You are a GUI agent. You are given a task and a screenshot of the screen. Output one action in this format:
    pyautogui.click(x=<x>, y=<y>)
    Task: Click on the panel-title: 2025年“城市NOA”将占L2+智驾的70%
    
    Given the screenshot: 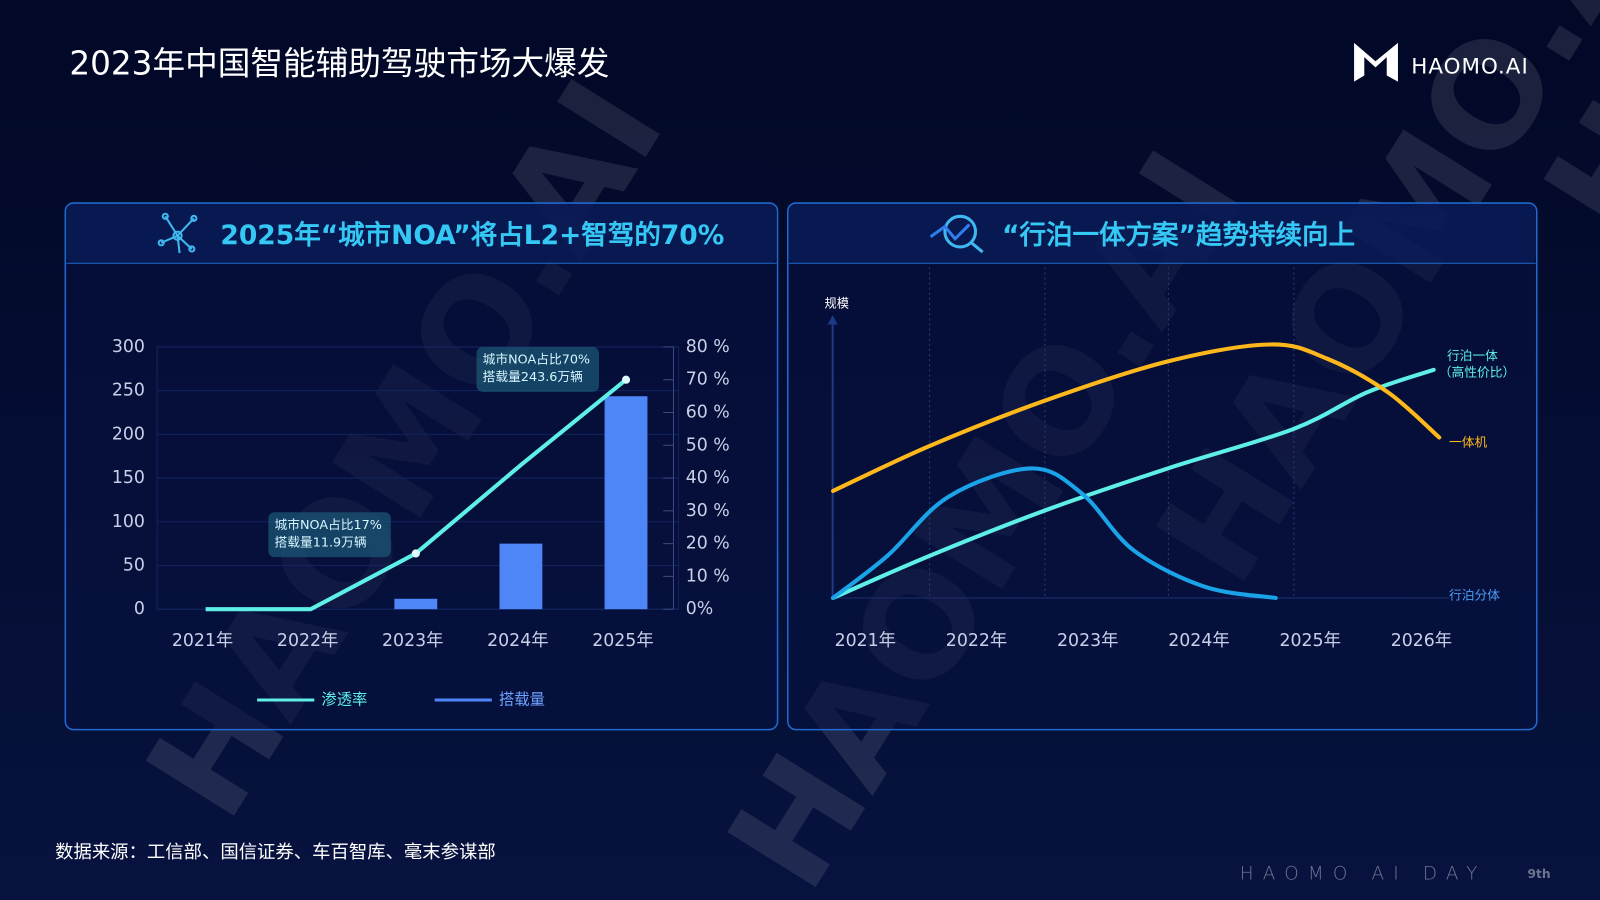 What is the action you would take?
    pyautogui.click(x=472, y=235)
    